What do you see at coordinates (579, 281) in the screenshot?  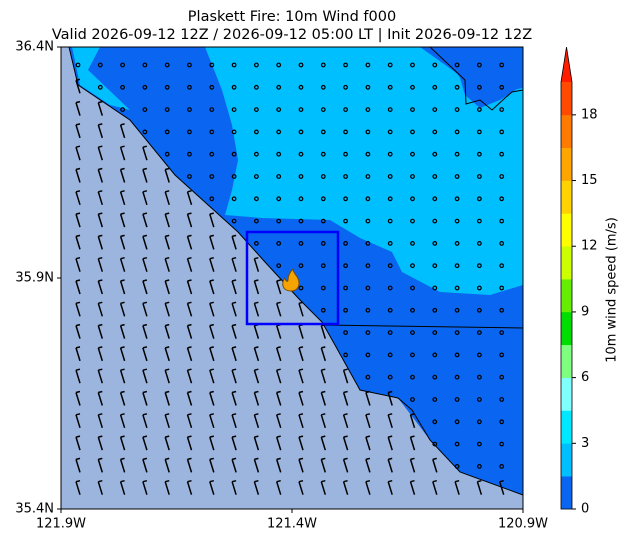 I see `colorbar: 0 3 6 9 12 15 18` at bounding box center [579, 281].